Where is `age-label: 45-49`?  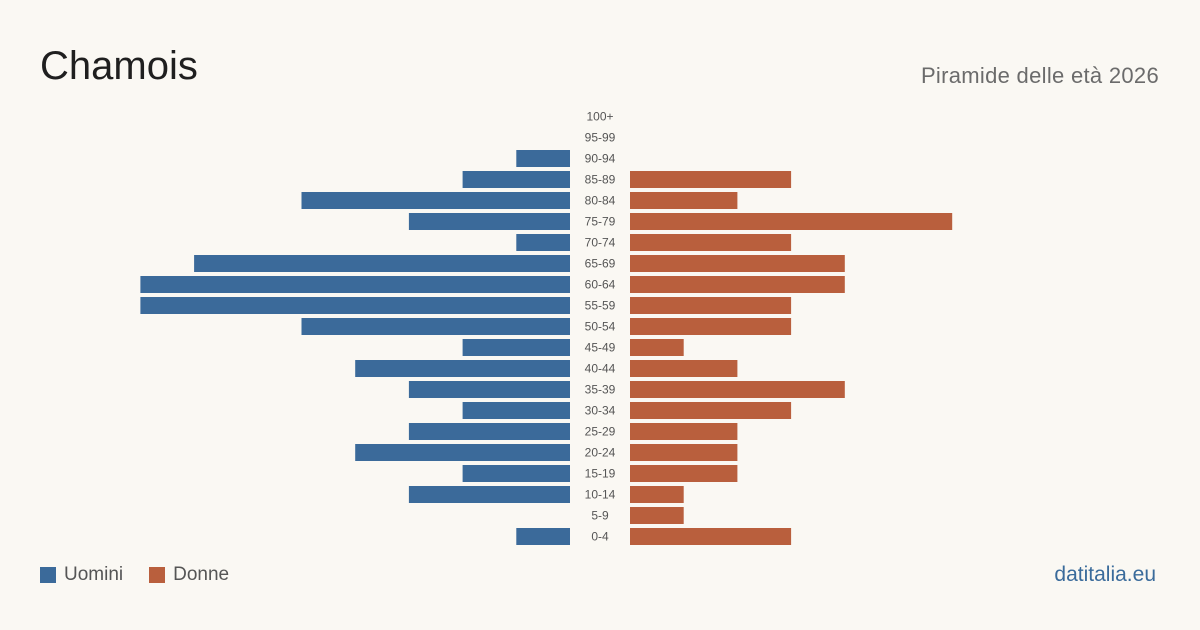 age-label: 45-49 is located at coordinates (600, 348).